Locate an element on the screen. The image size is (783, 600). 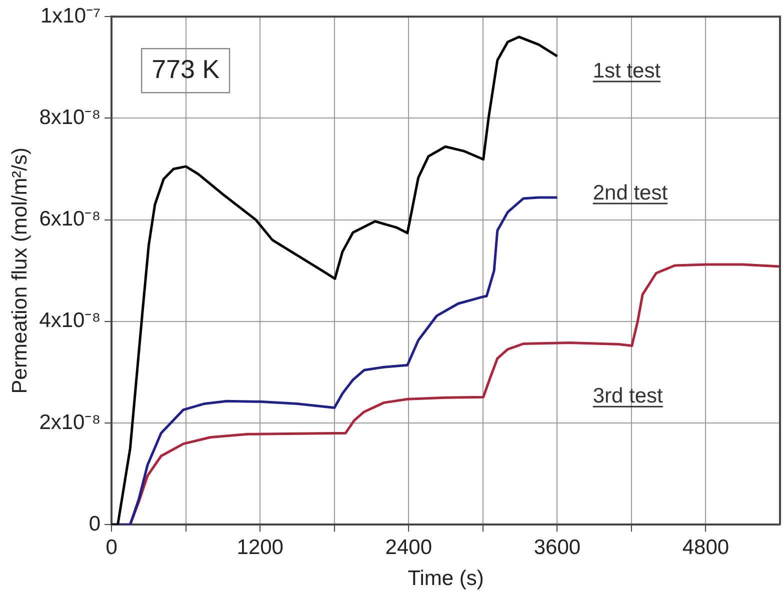
y-tick-label: 0 is located at coordinates (94, 524).